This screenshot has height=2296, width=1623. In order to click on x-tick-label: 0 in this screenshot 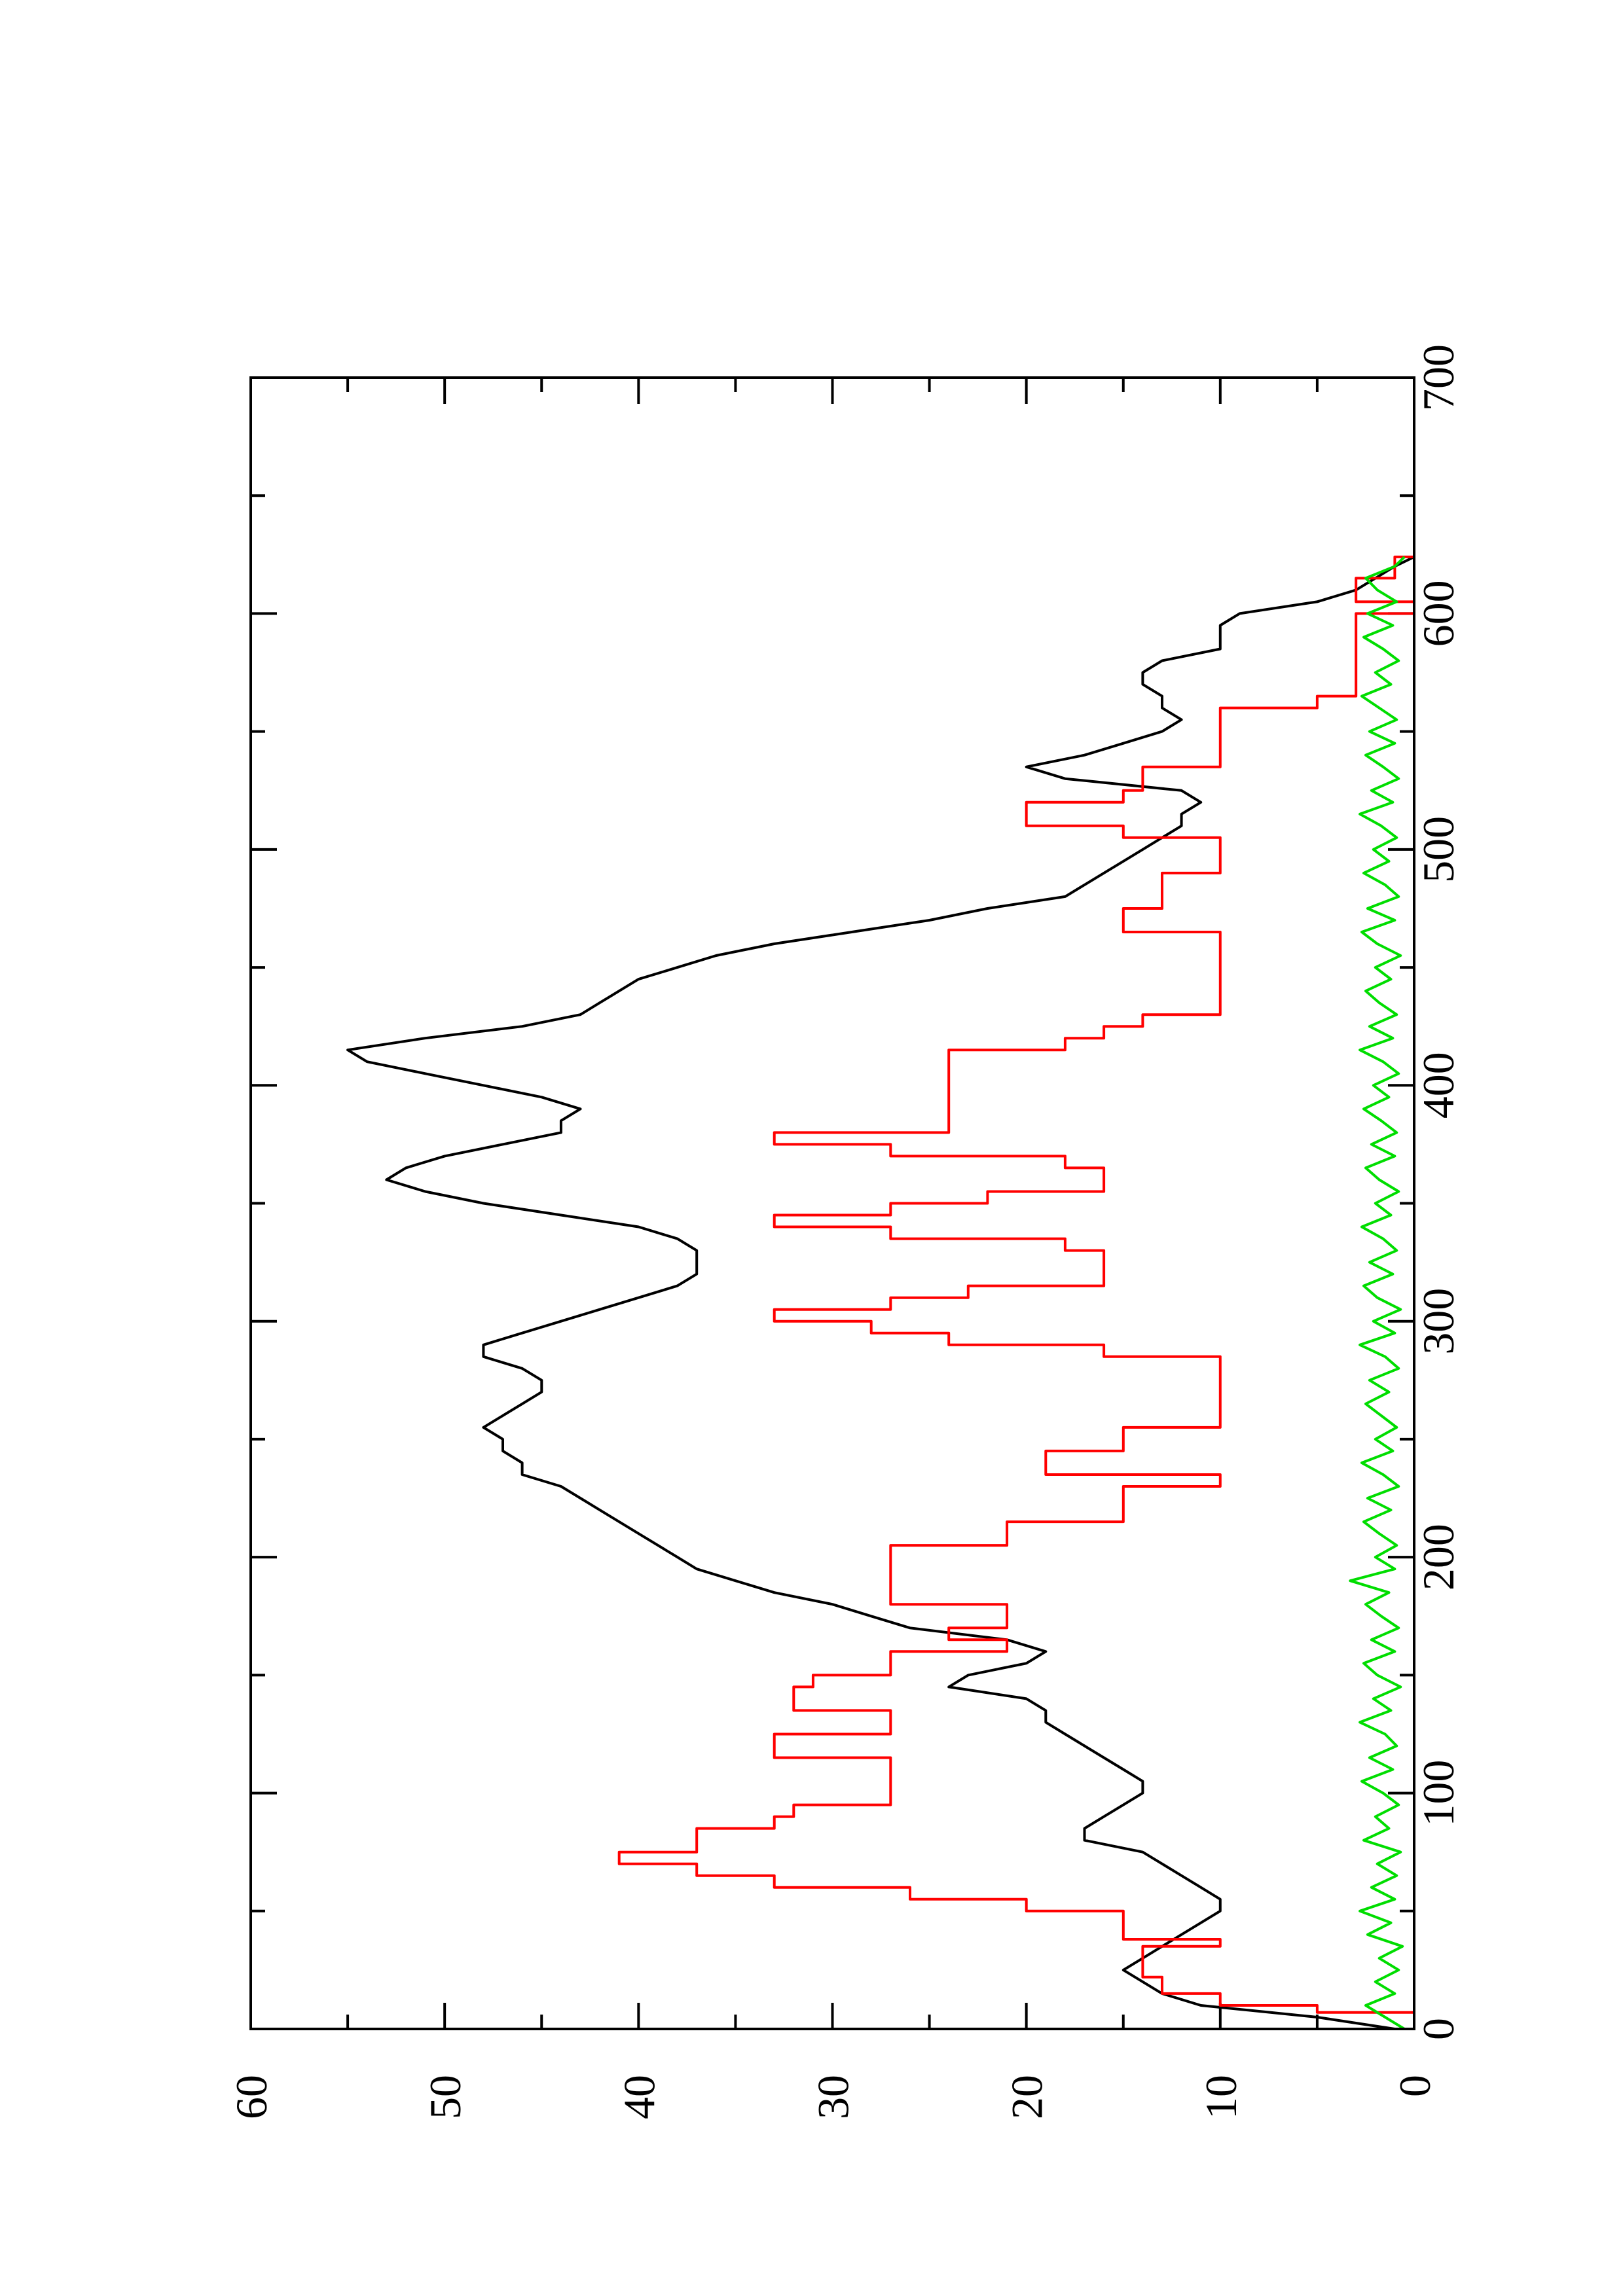, I will do `click(1438, 2029)`.